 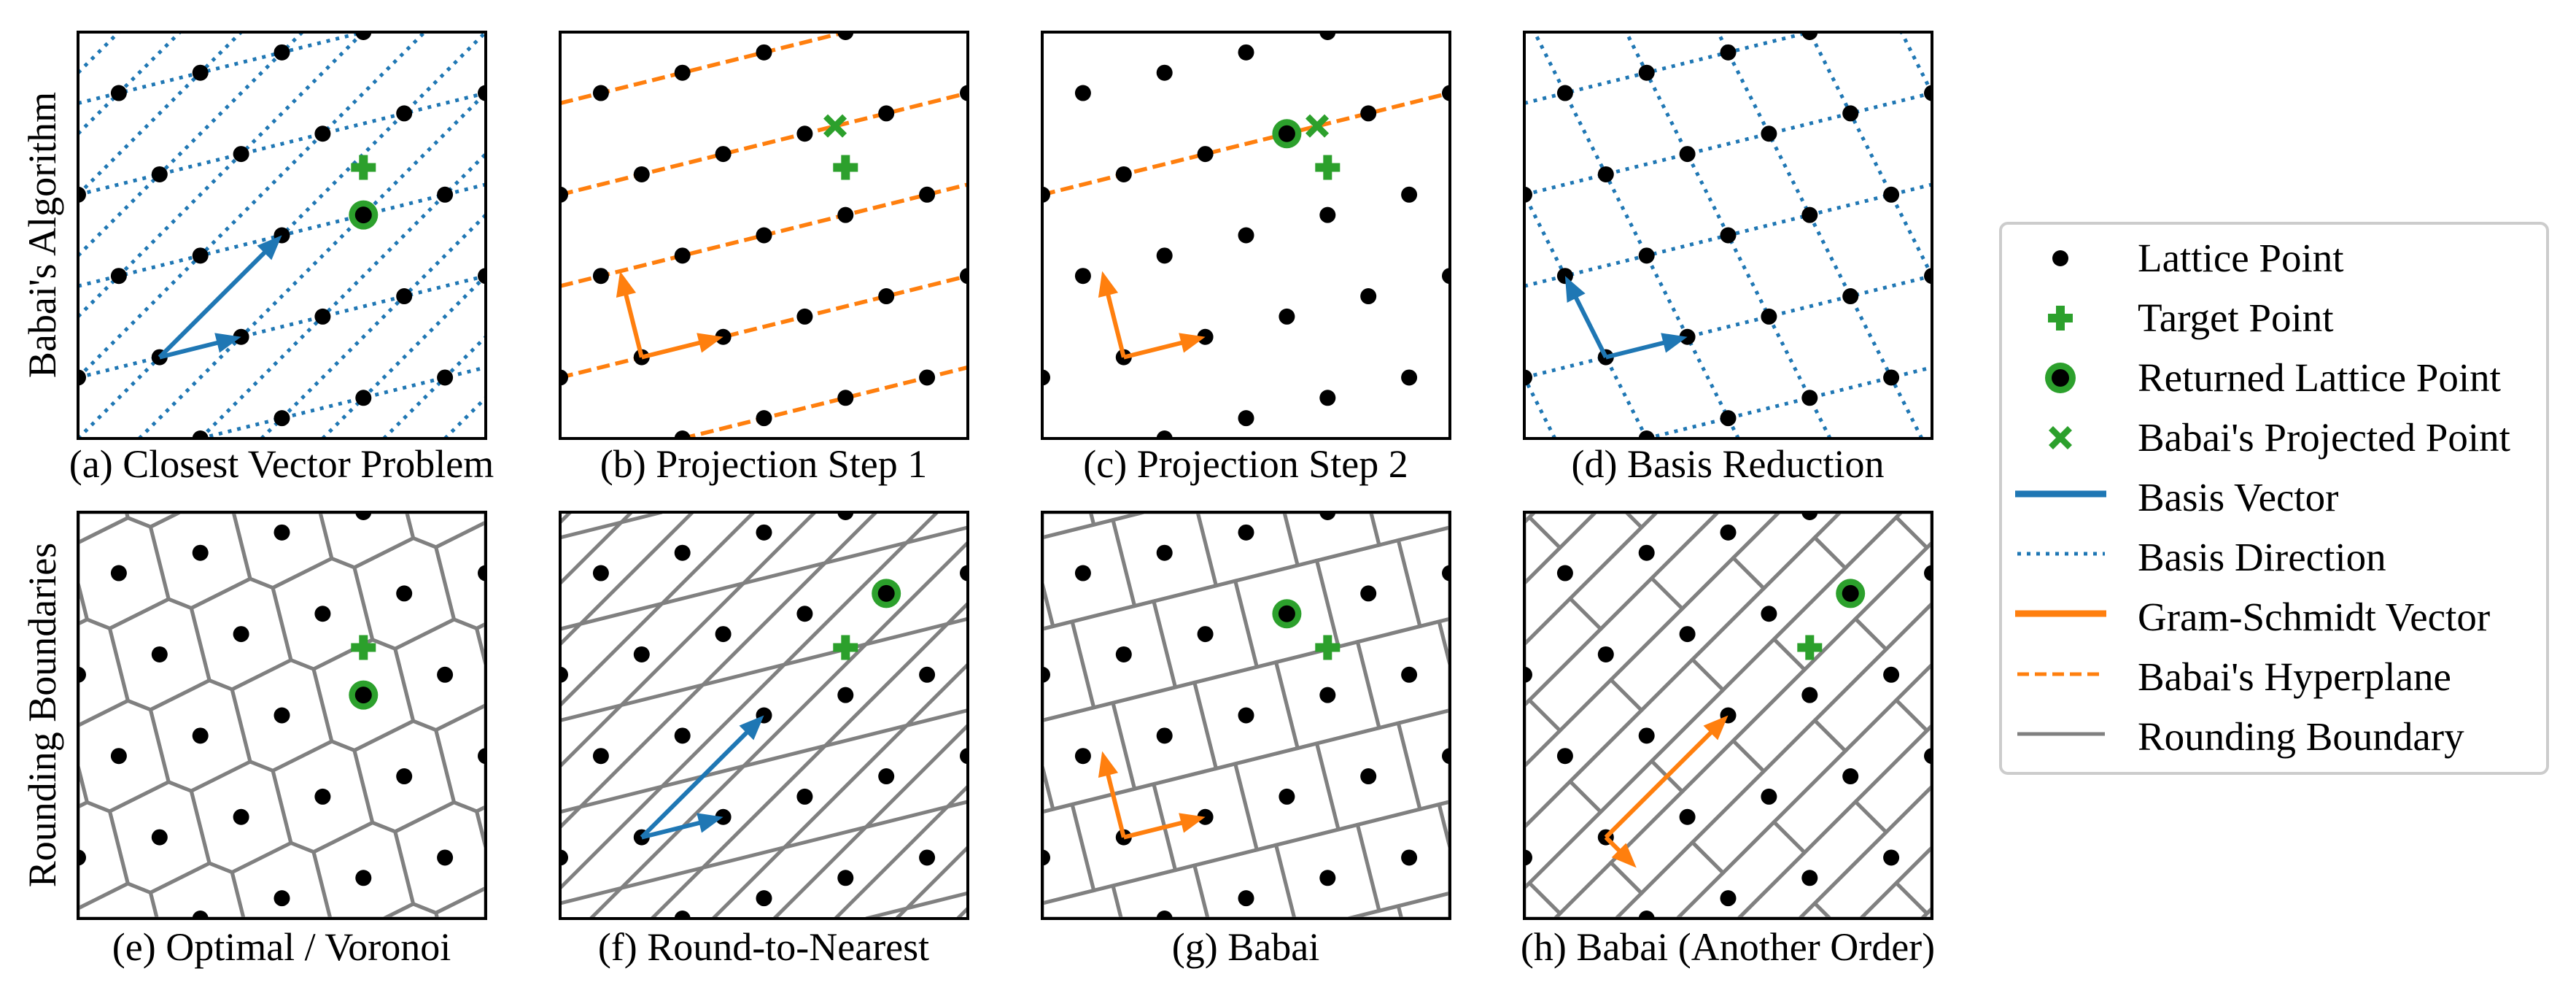 What do you see at coordinates (2253, 617) in the screenshot?
I see `legend-item-gram-schmidt: Gram-Schmidt Vector` at bounding box center [2253, 617].